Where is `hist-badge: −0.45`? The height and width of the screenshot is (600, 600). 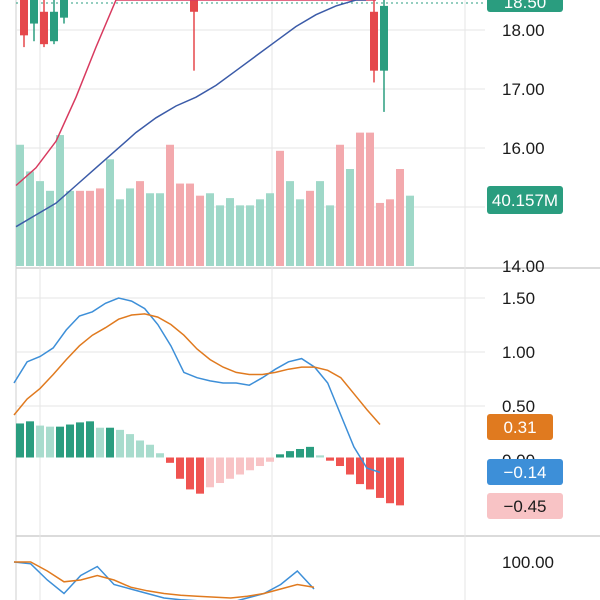
hist-badge: −0.45 is located at coordinates (524, 506).